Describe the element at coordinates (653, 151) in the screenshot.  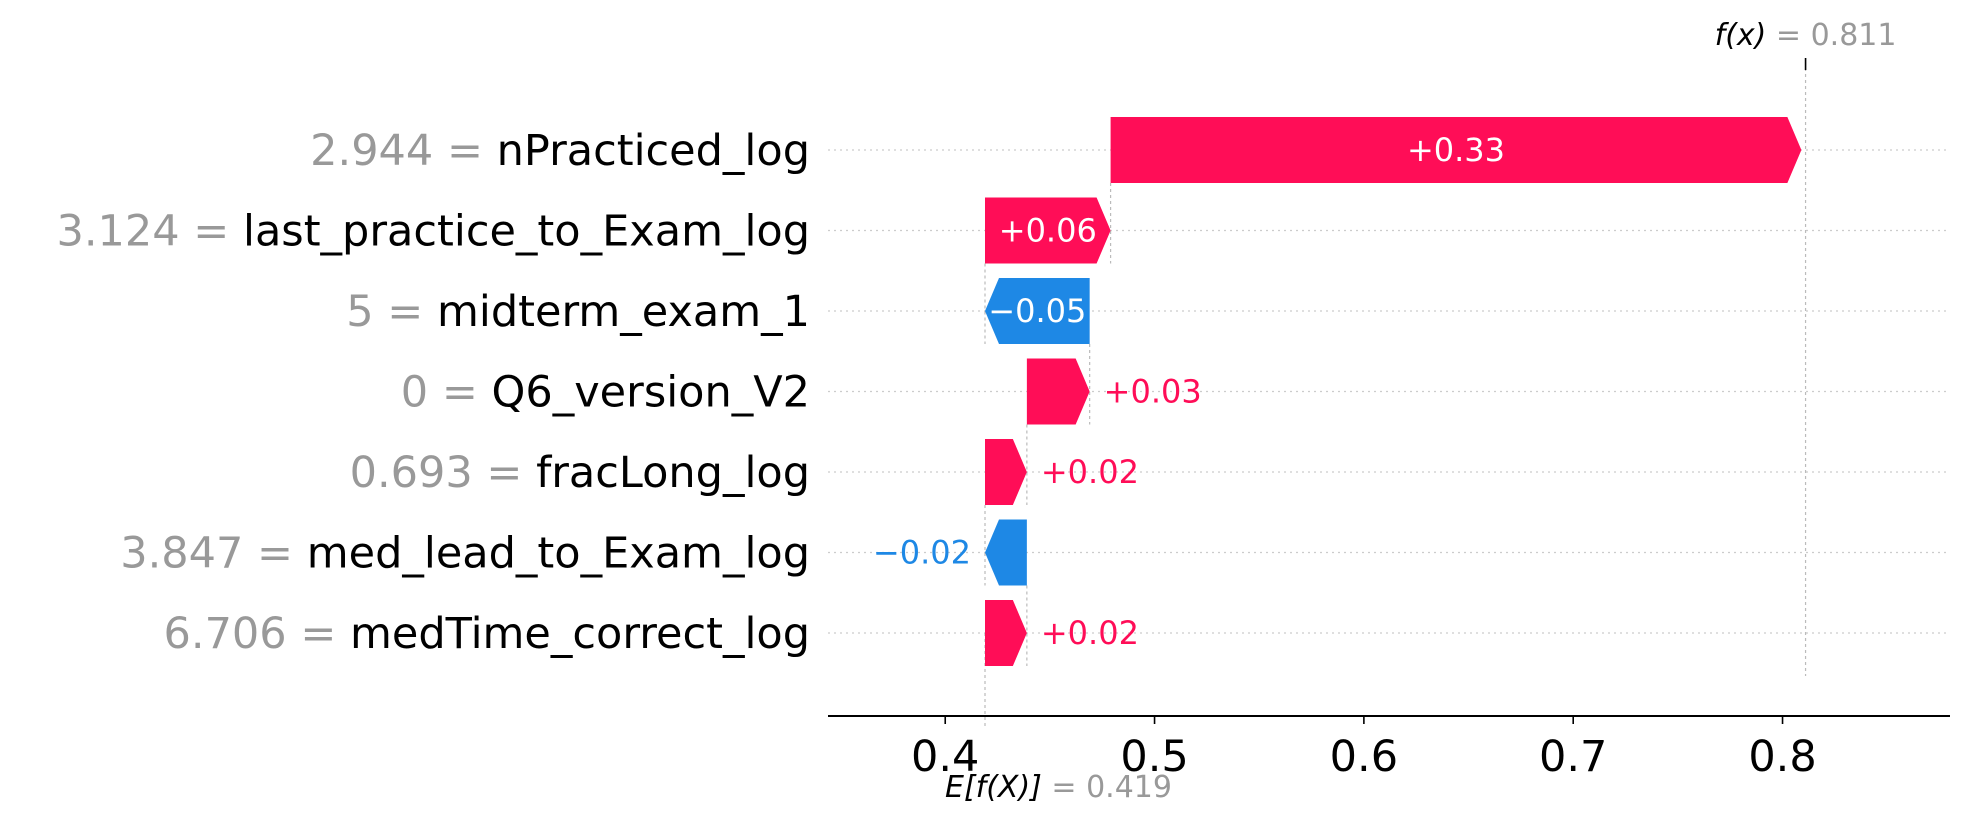
I see `feature-name: nPracticed_log` at that location.